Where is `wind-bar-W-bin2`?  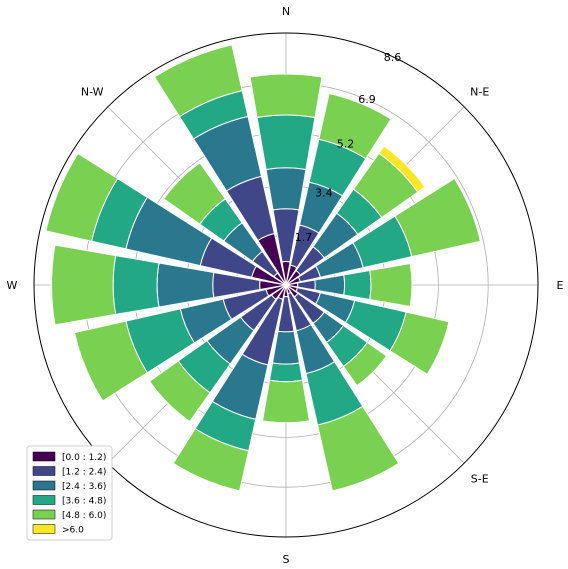
wind-bar-W-bin2 is located at coordinates (185, 285).